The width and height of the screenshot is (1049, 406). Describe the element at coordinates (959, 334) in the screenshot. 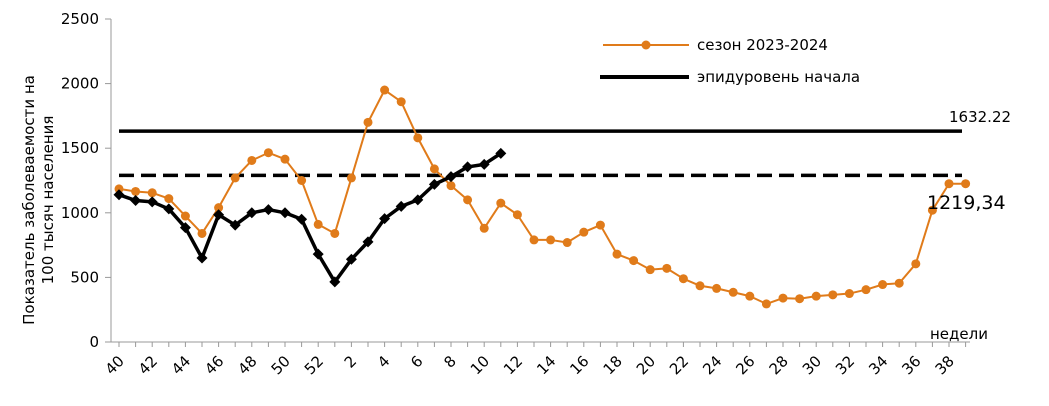

I see `x-axis-title: недели` at that location.